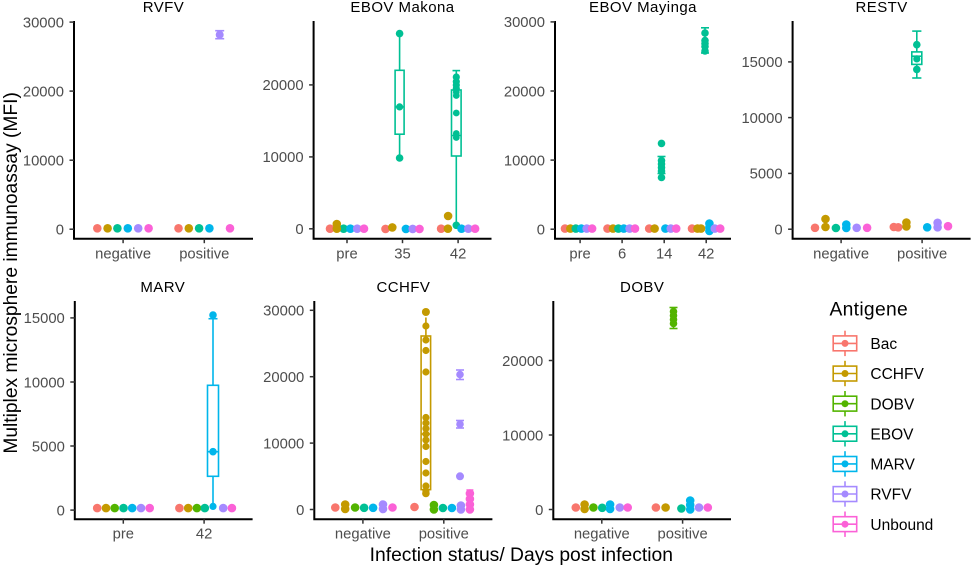 Image resolution: width=972 pixels, height=567 pixels. What do you see at coordinates (402, 255) in the screenshot?
I see `svg-text: 35` at bounding box center [402, 255].